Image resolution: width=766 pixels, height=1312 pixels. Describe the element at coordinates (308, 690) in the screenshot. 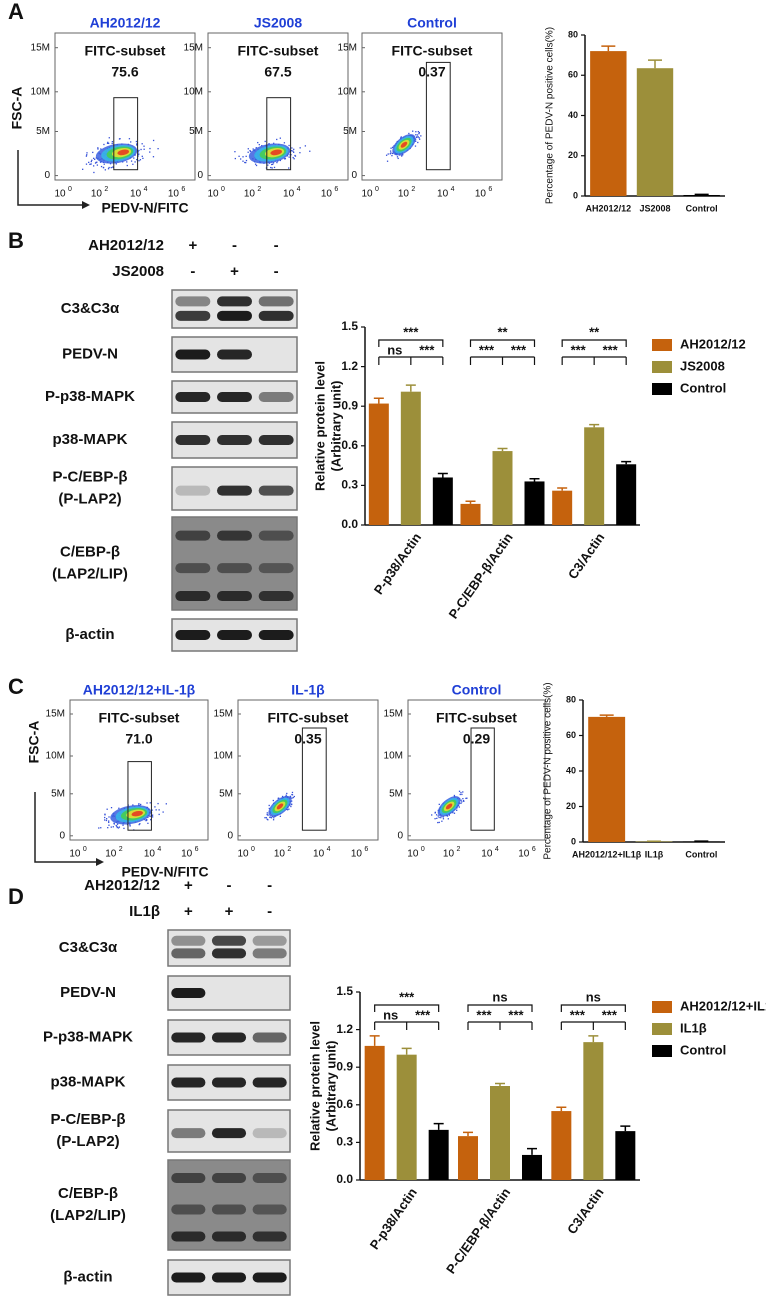

I see `plot-title: IL-1β` at that location.